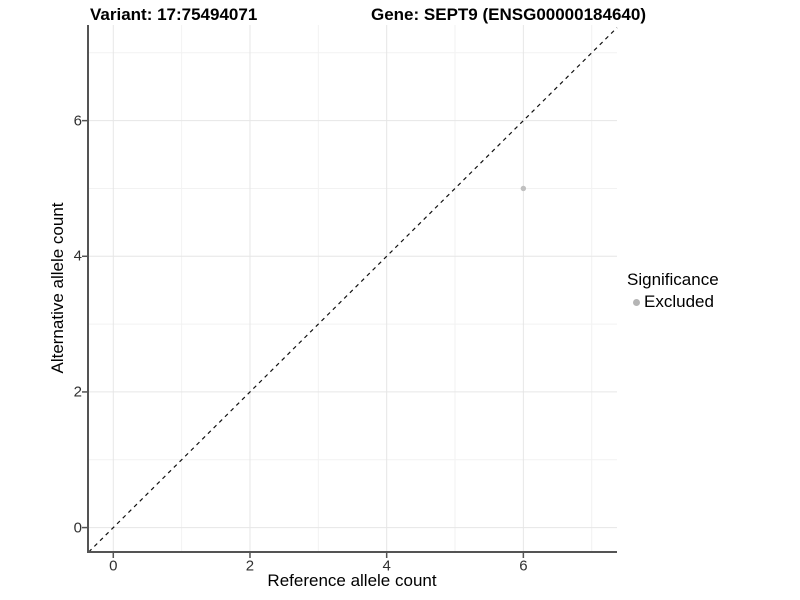  What do you see at coordinates (57, 288) in the screenshot?
I see `y-axis-title: Alternative allele count` at bounding box center [57, 288].